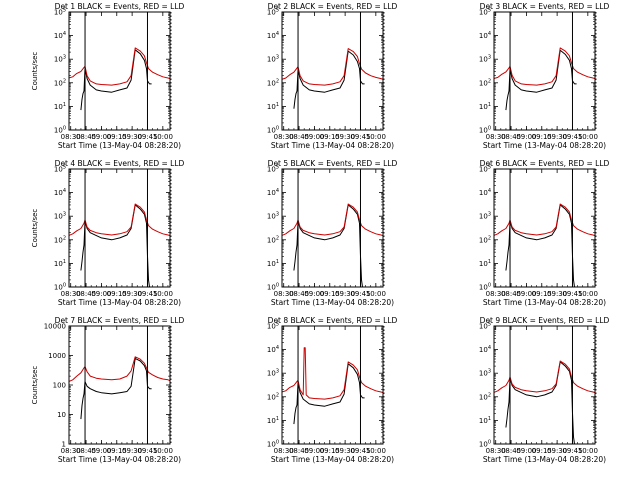 The height and width of the screenshot is (480, 640). I want to click on panel-title: Det 2 BLACK = Events, RED = LLD, so click(333, 6).